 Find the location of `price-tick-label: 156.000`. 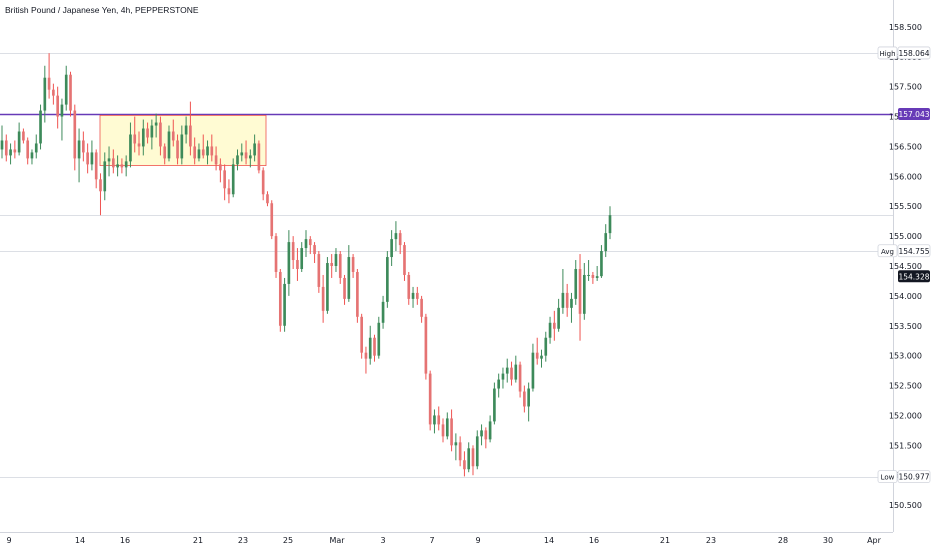

price-tick-label: 156.000 is located at coordinates (905, 176).